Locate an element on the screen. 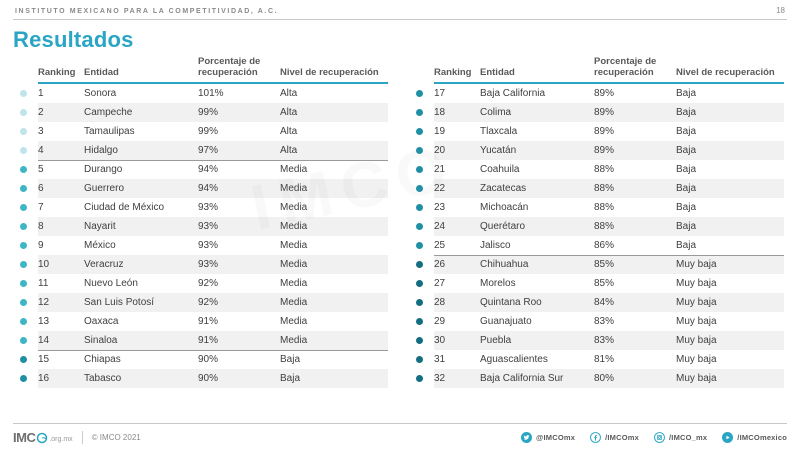  table-row: 29 Guanajuato 83% Muy baja is located at coordinates (598, 321).